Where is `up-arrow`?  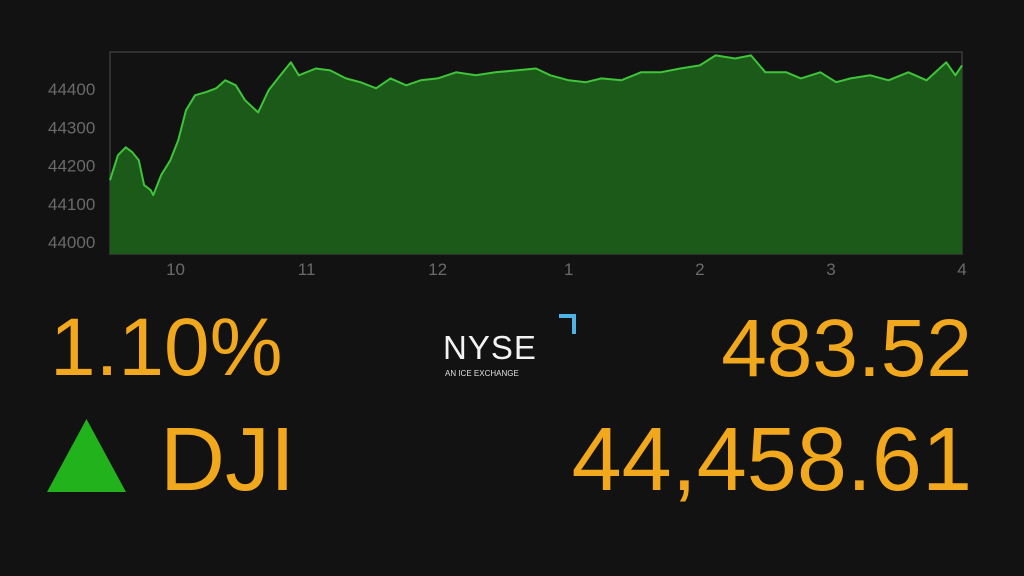 up-arrow is located at coordinates (86, 455).